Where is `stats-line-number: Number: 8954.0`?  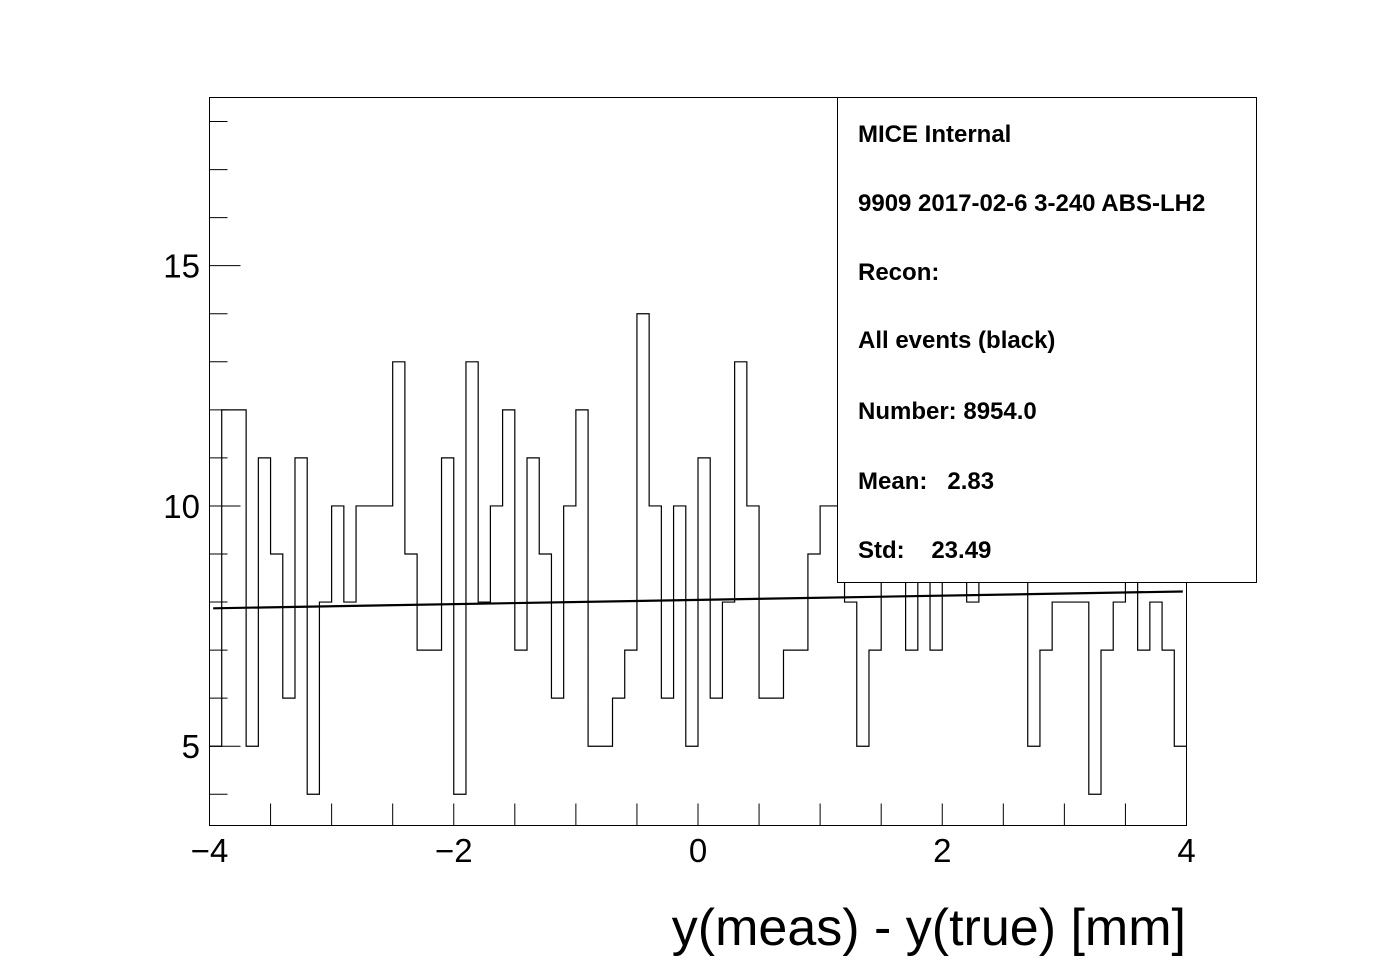 stats-line-number: Number: 8954.0 is located at coordinates (947, 411).